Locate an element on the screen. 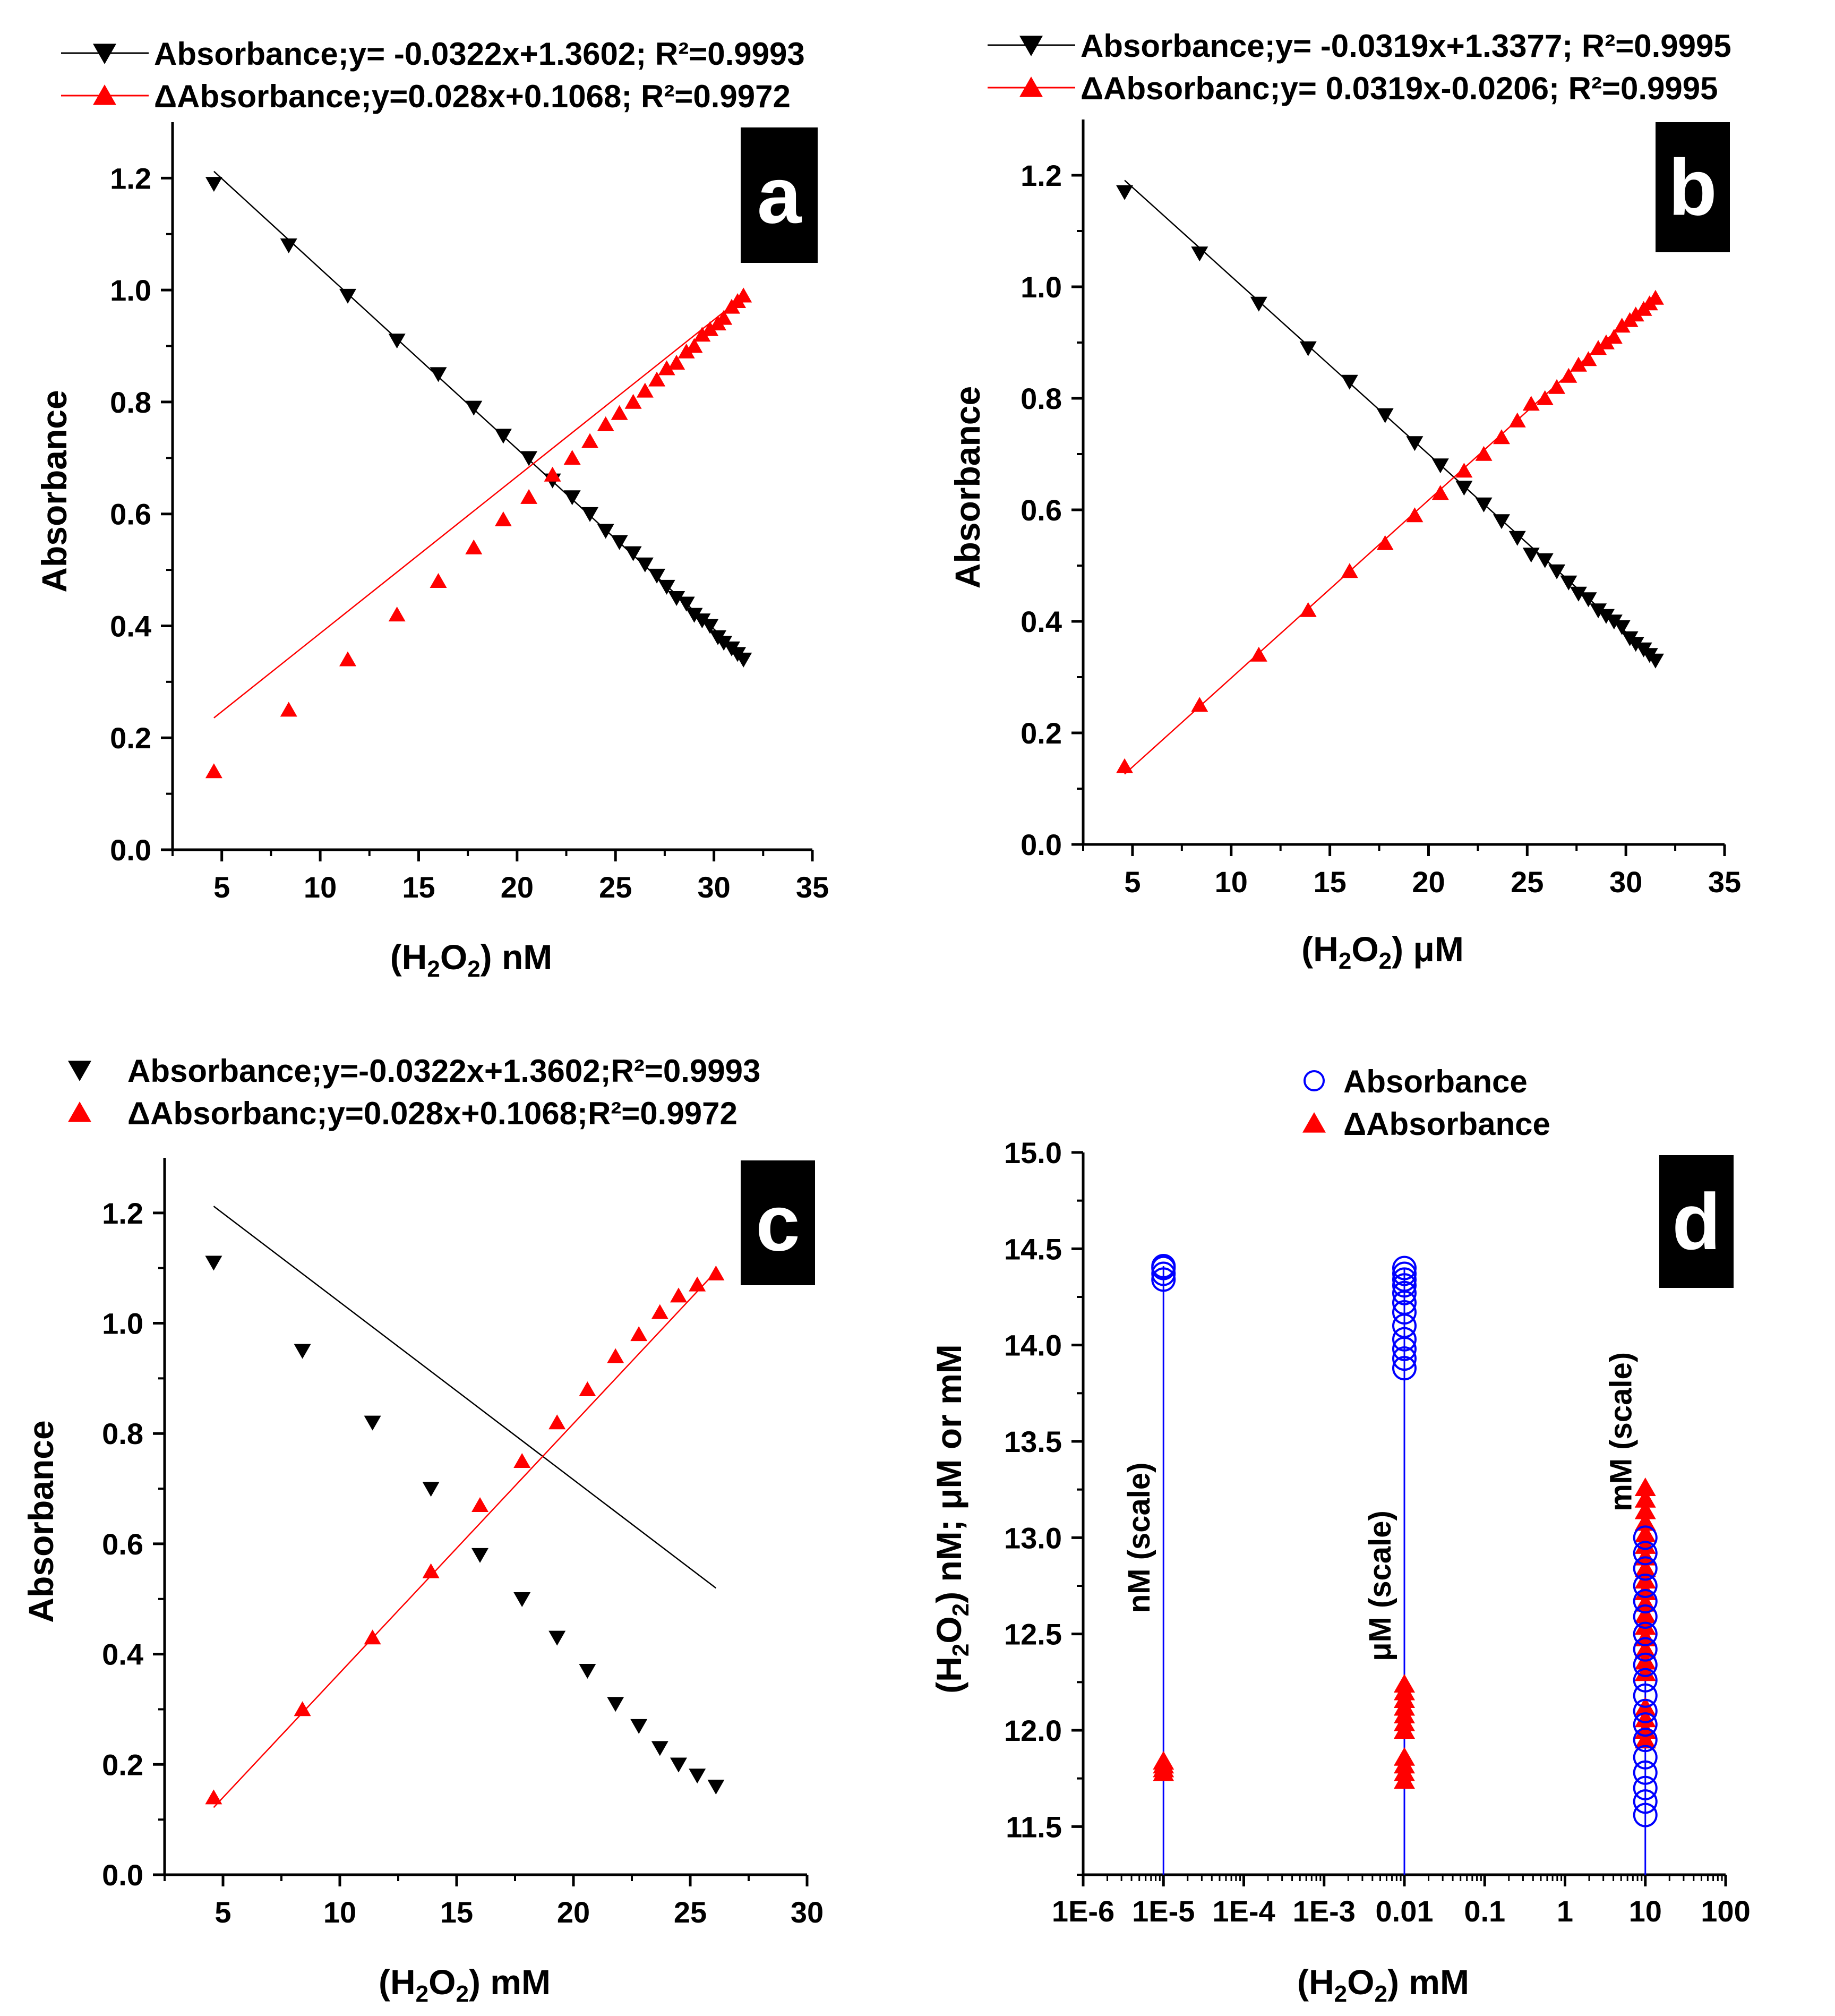 The image size is (1835, 2016). panel-d-xtick-label: 1E-5 is located at coordinates (1164, 1911).